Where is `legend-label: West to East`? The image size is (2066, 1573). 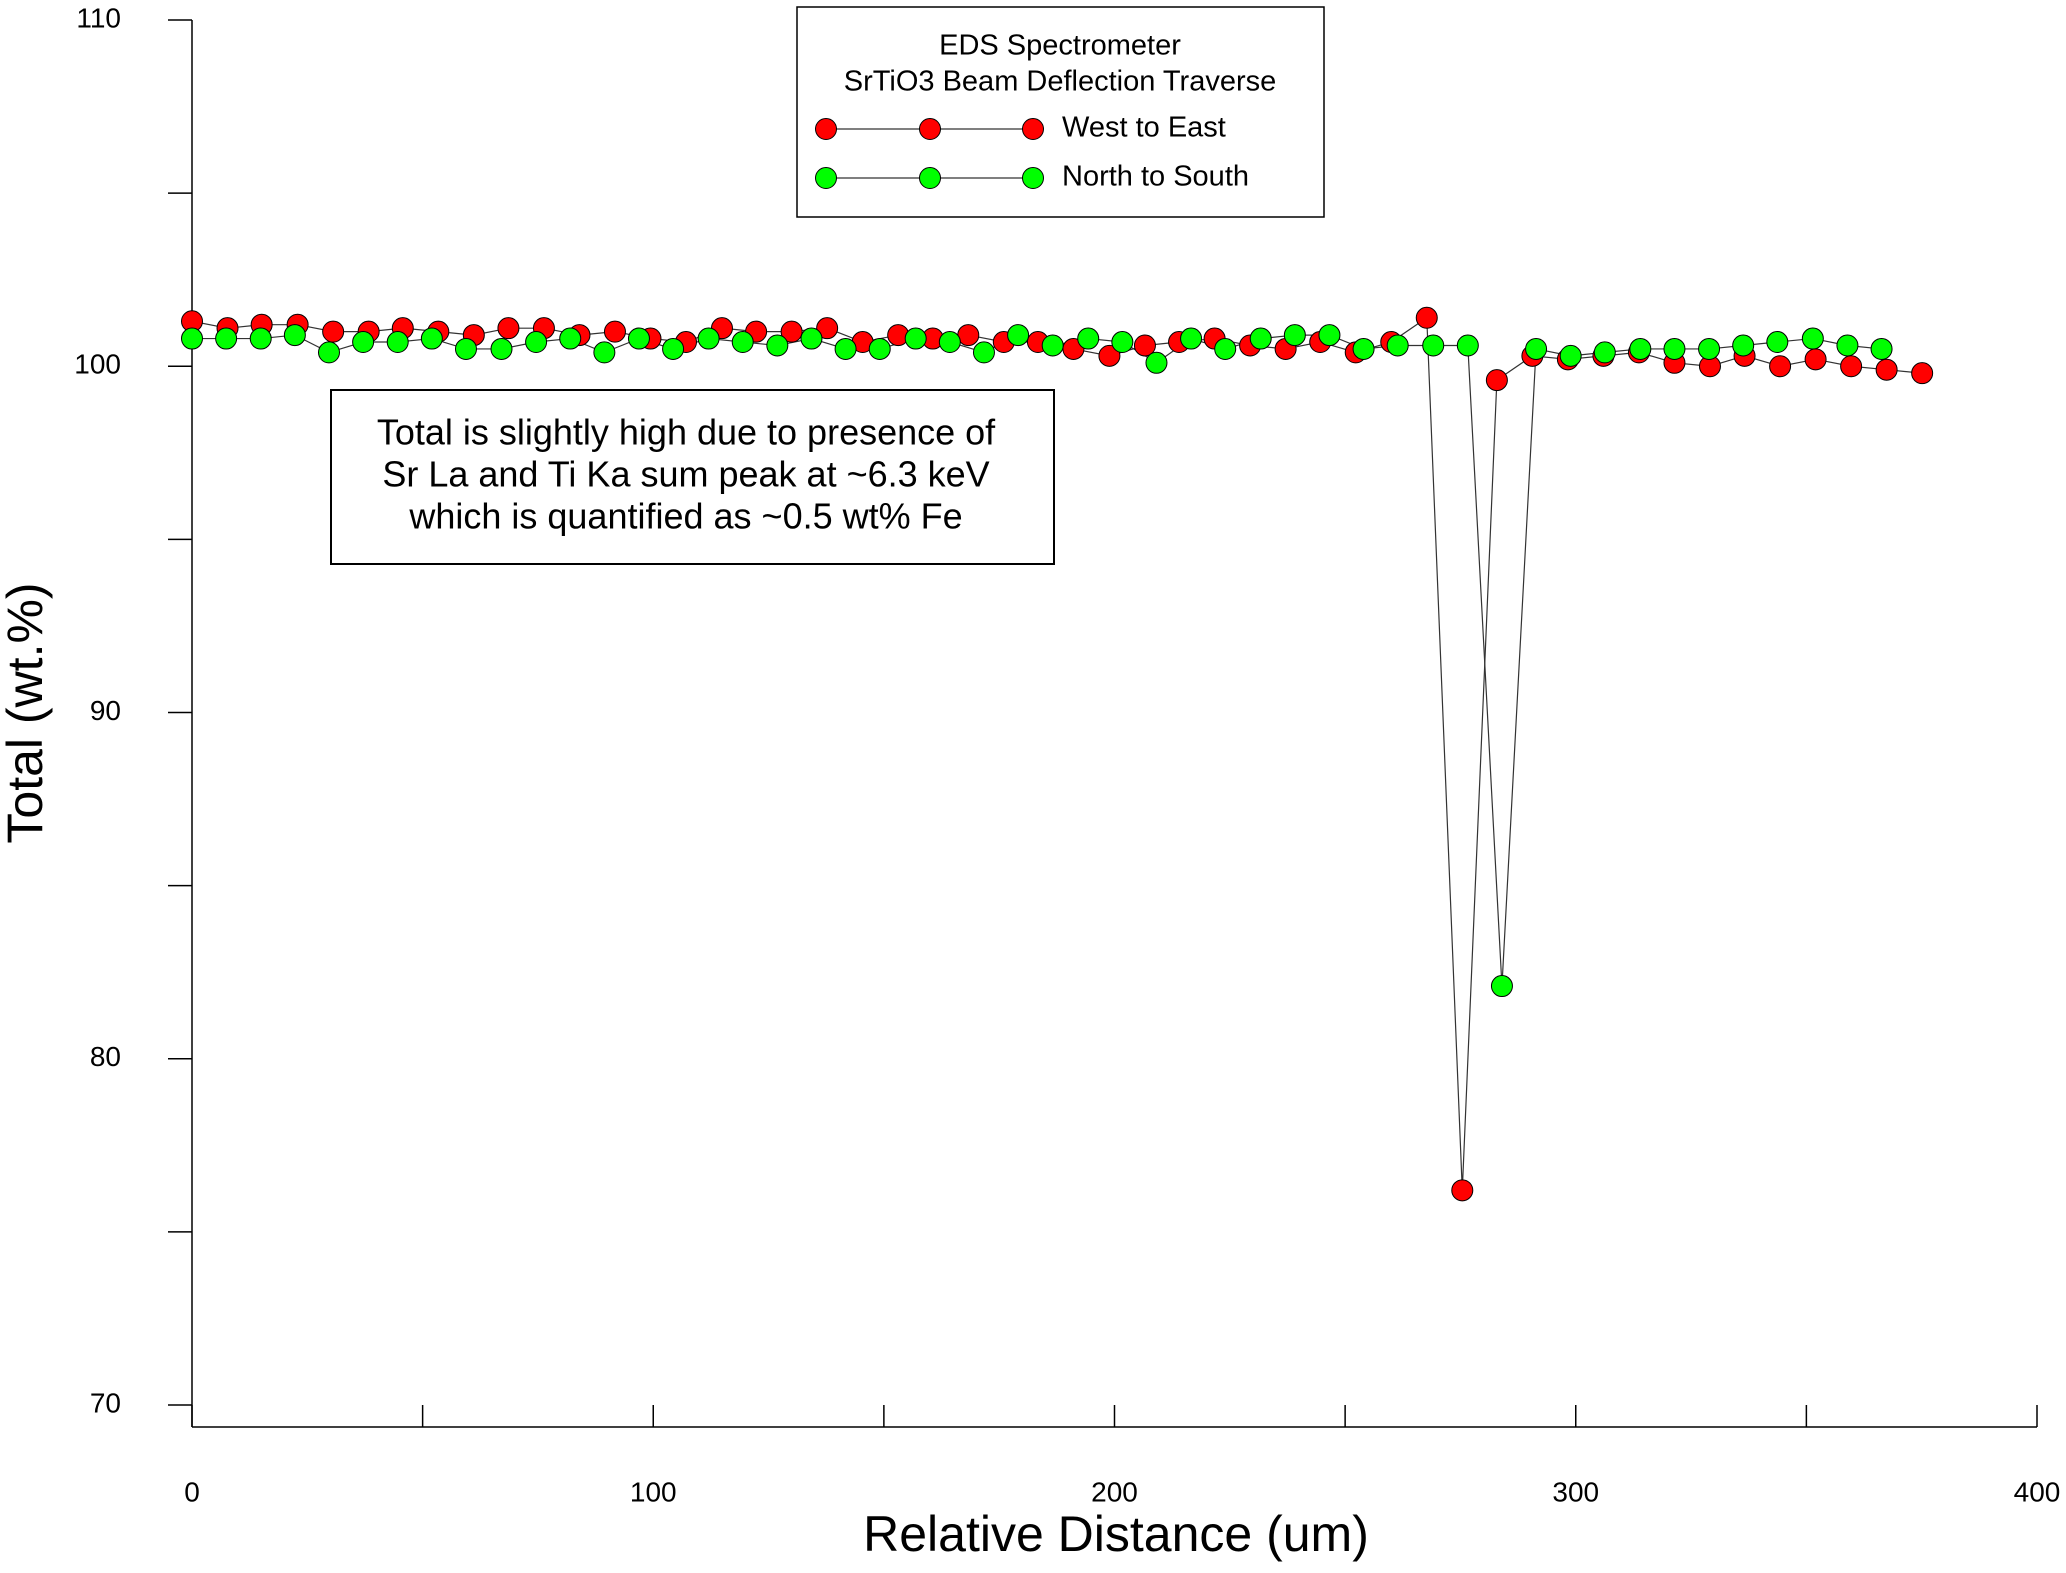
legend-label: West to East is located at coordinates (1144, 128).